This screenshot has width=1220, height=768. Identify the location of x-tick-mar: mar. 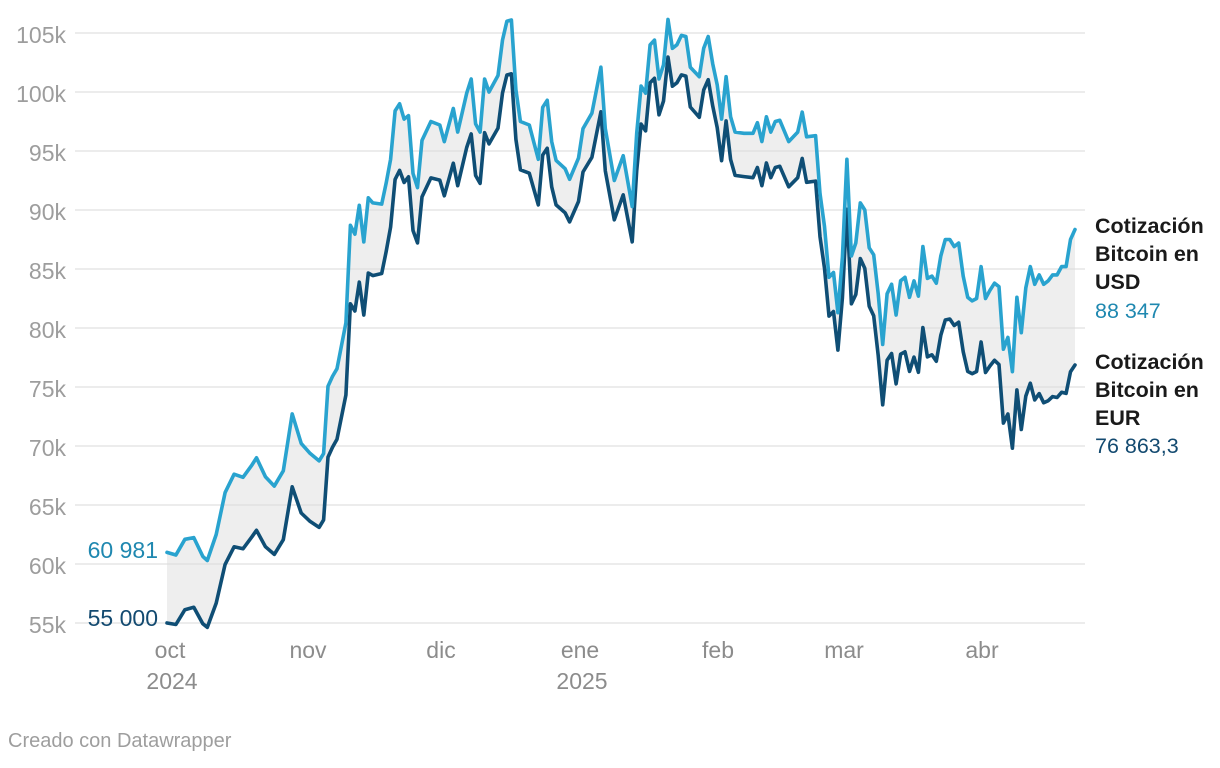
(844, 650).